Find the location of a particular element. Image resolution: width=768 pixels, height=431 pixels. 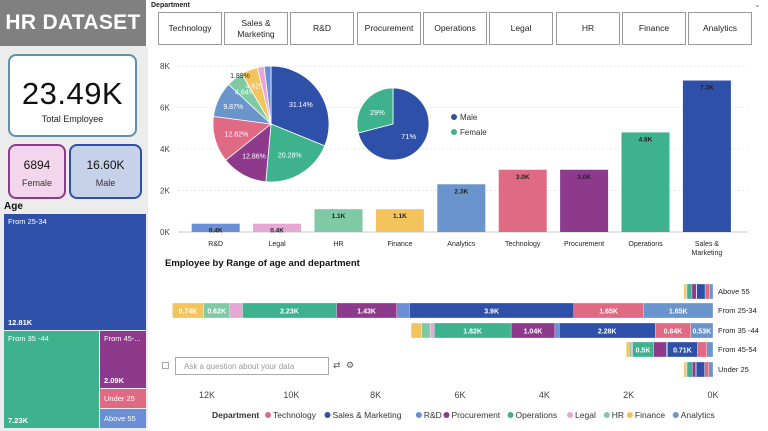

age-treemap-title: Age is located at coordinates (13, 206).